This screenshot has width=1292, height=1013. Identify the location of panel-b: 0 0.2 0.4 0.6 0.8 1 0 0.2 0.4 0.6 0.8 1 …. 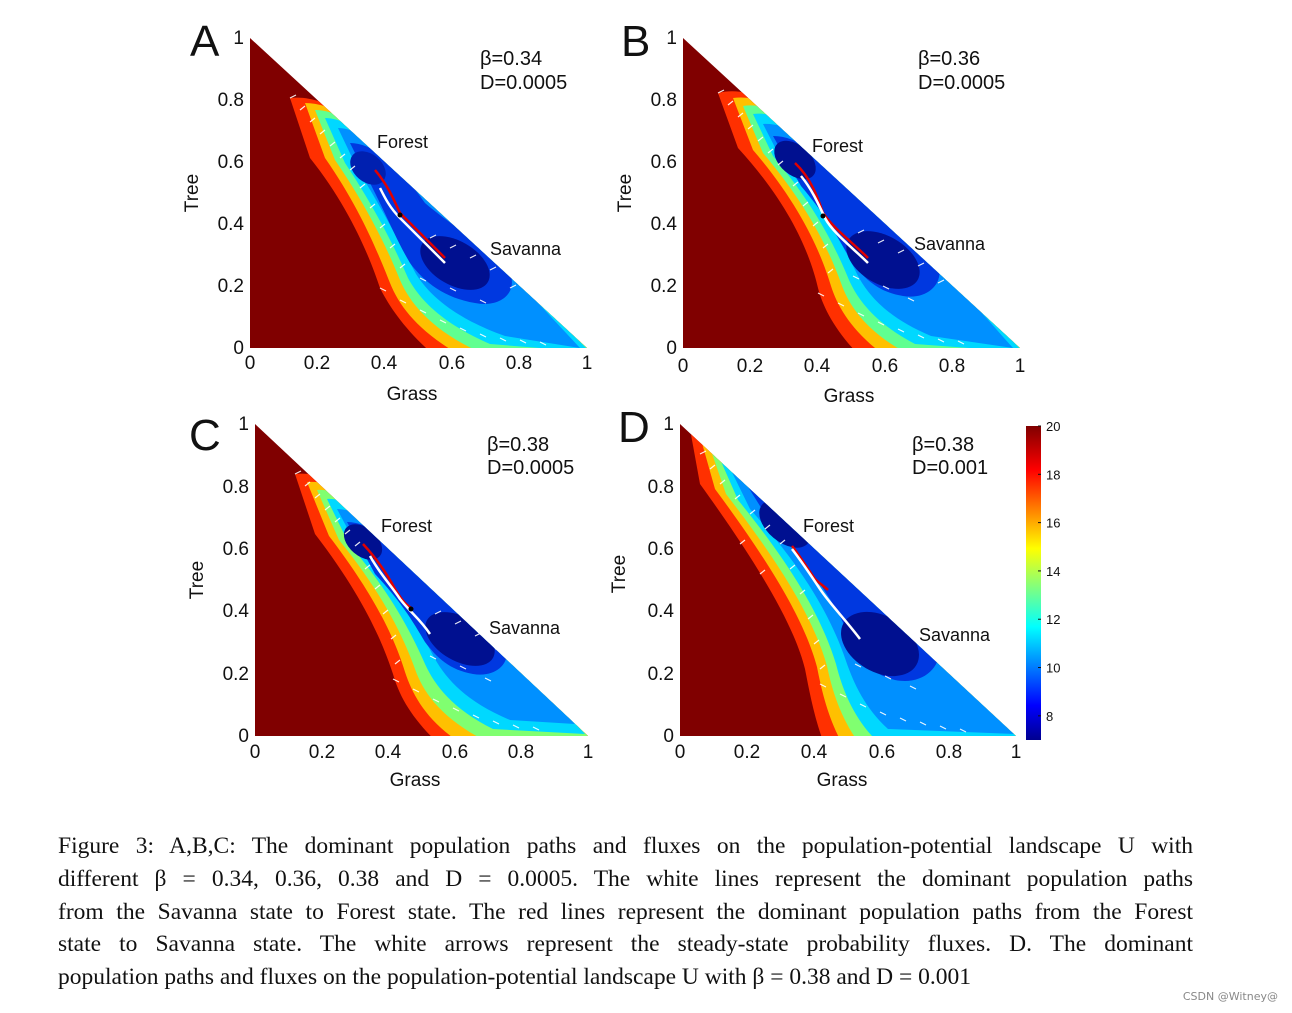
(820, 212).